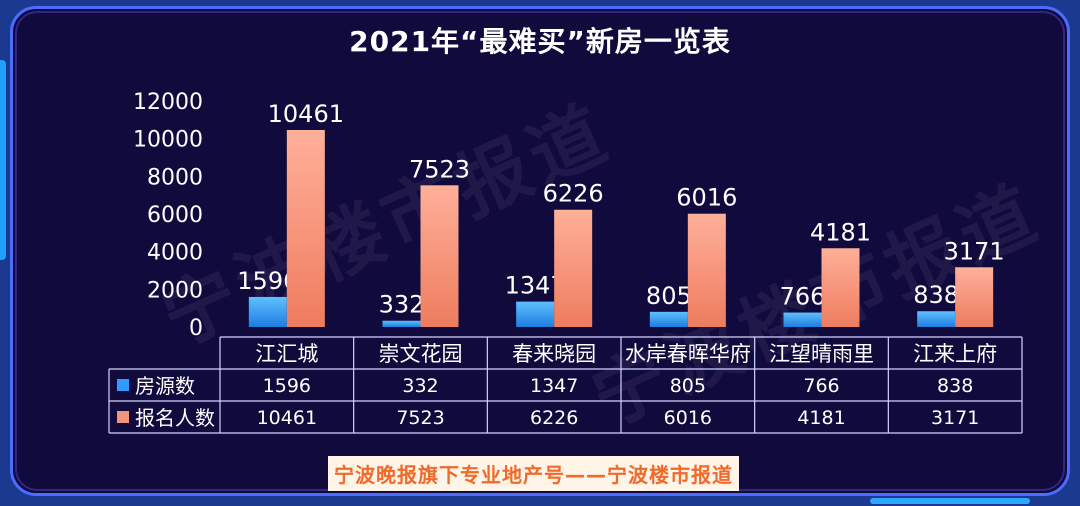 Image resolution: width=1080 pixels, height=506 pixels. Describe the element at coordinates (955, 418) in the screenshot. I see `table-cell: 3171` at that location.